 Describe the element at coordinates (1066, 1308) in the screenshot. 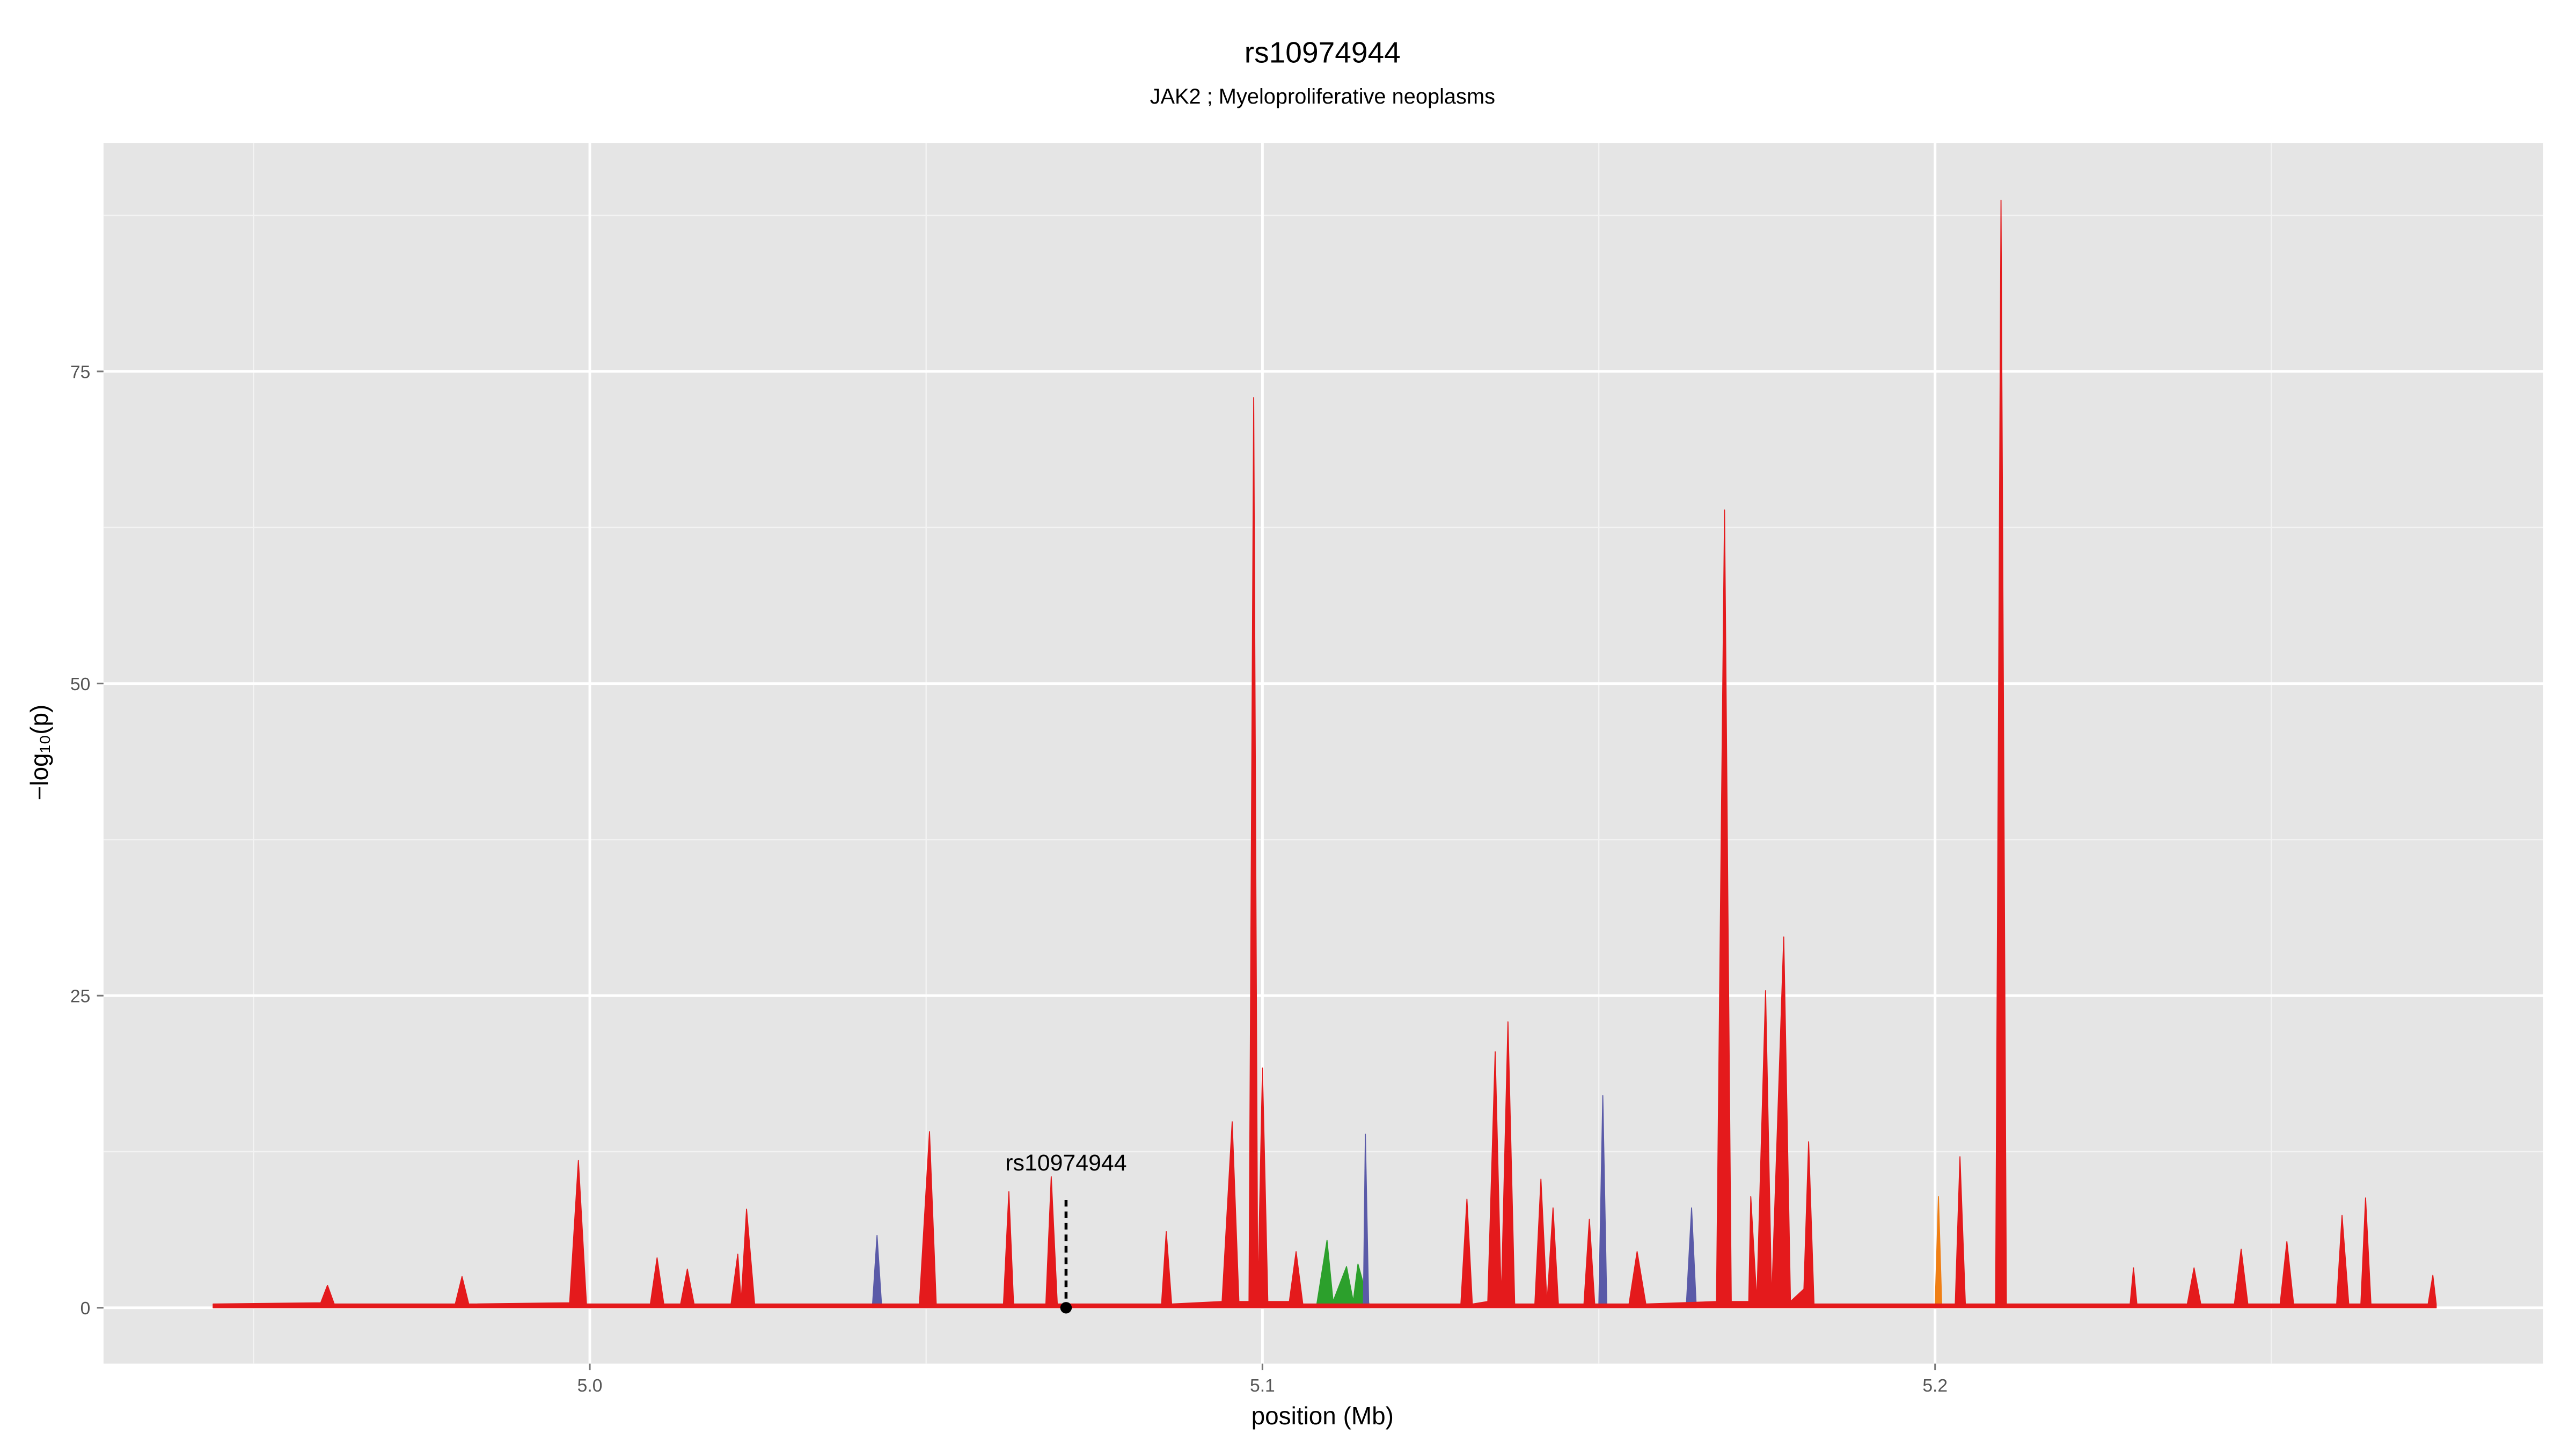

I see `annotation-point` at that location.